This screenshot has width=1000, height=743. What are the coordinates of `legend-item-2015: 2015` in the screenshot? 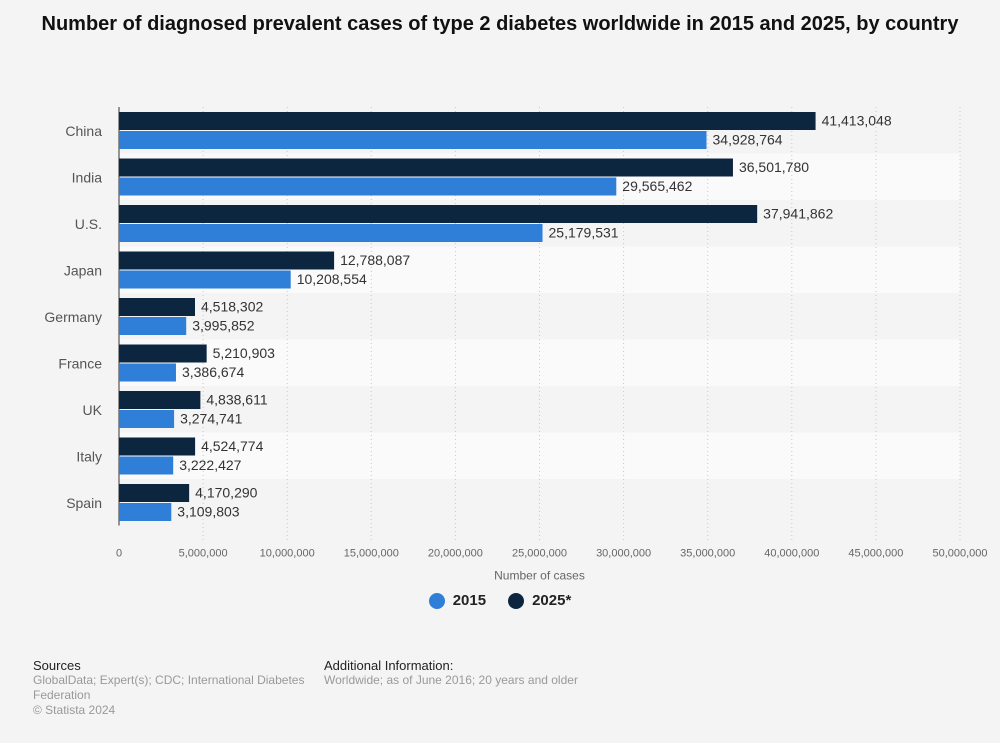 It's located at (457, 600).